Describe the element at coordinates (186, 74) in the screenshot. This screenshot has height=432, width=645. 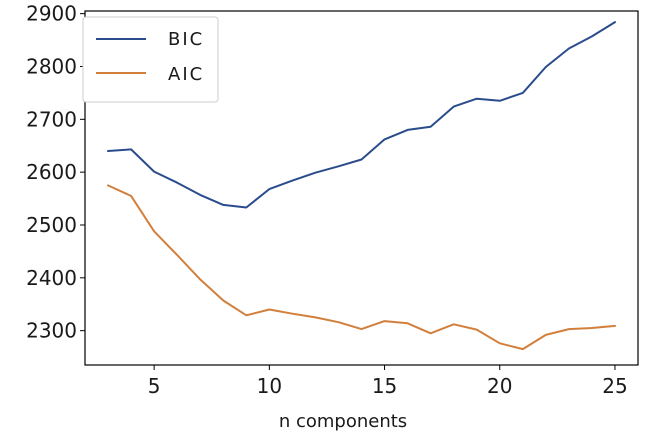
I see `legend-aic-label: AIC` at that location.